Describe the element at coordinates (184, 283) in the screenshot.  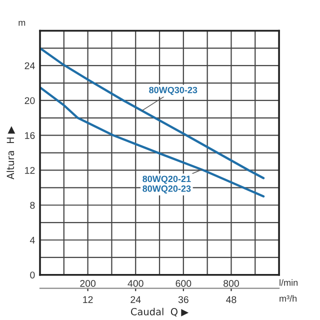
I see `x-tick-label: 600` at that location.